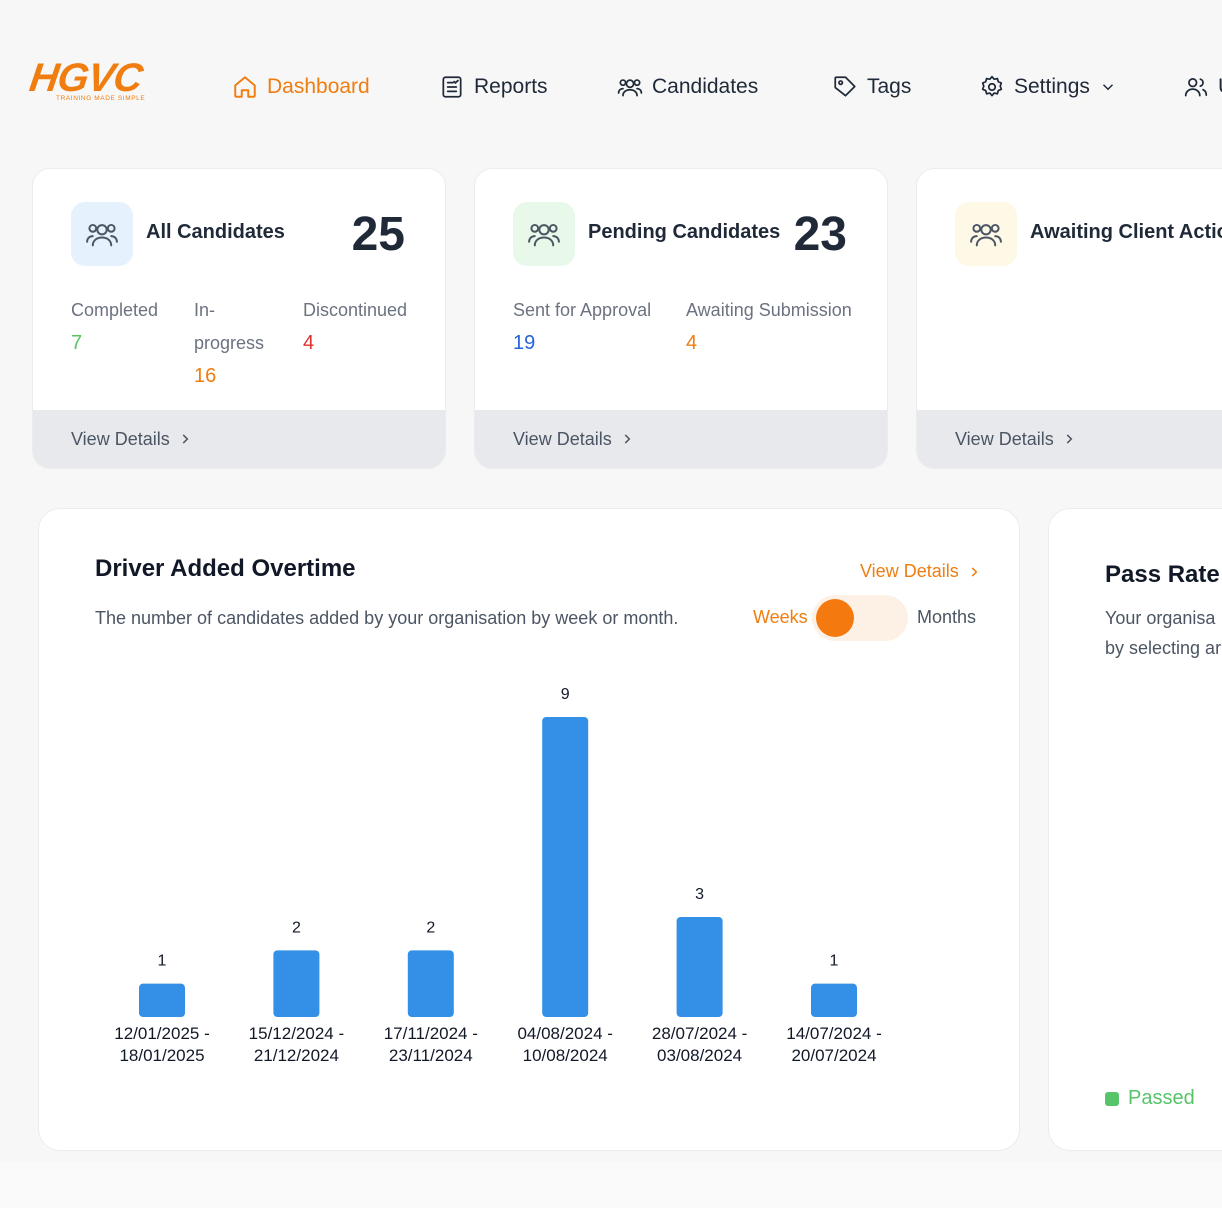 The height and width of the screenshot is (1208, 1222). What do you see at coordinates (318, 86) in the screenshot?
I see `nav-dashboard-label: Dashboard` at bounding box center [318, 86].